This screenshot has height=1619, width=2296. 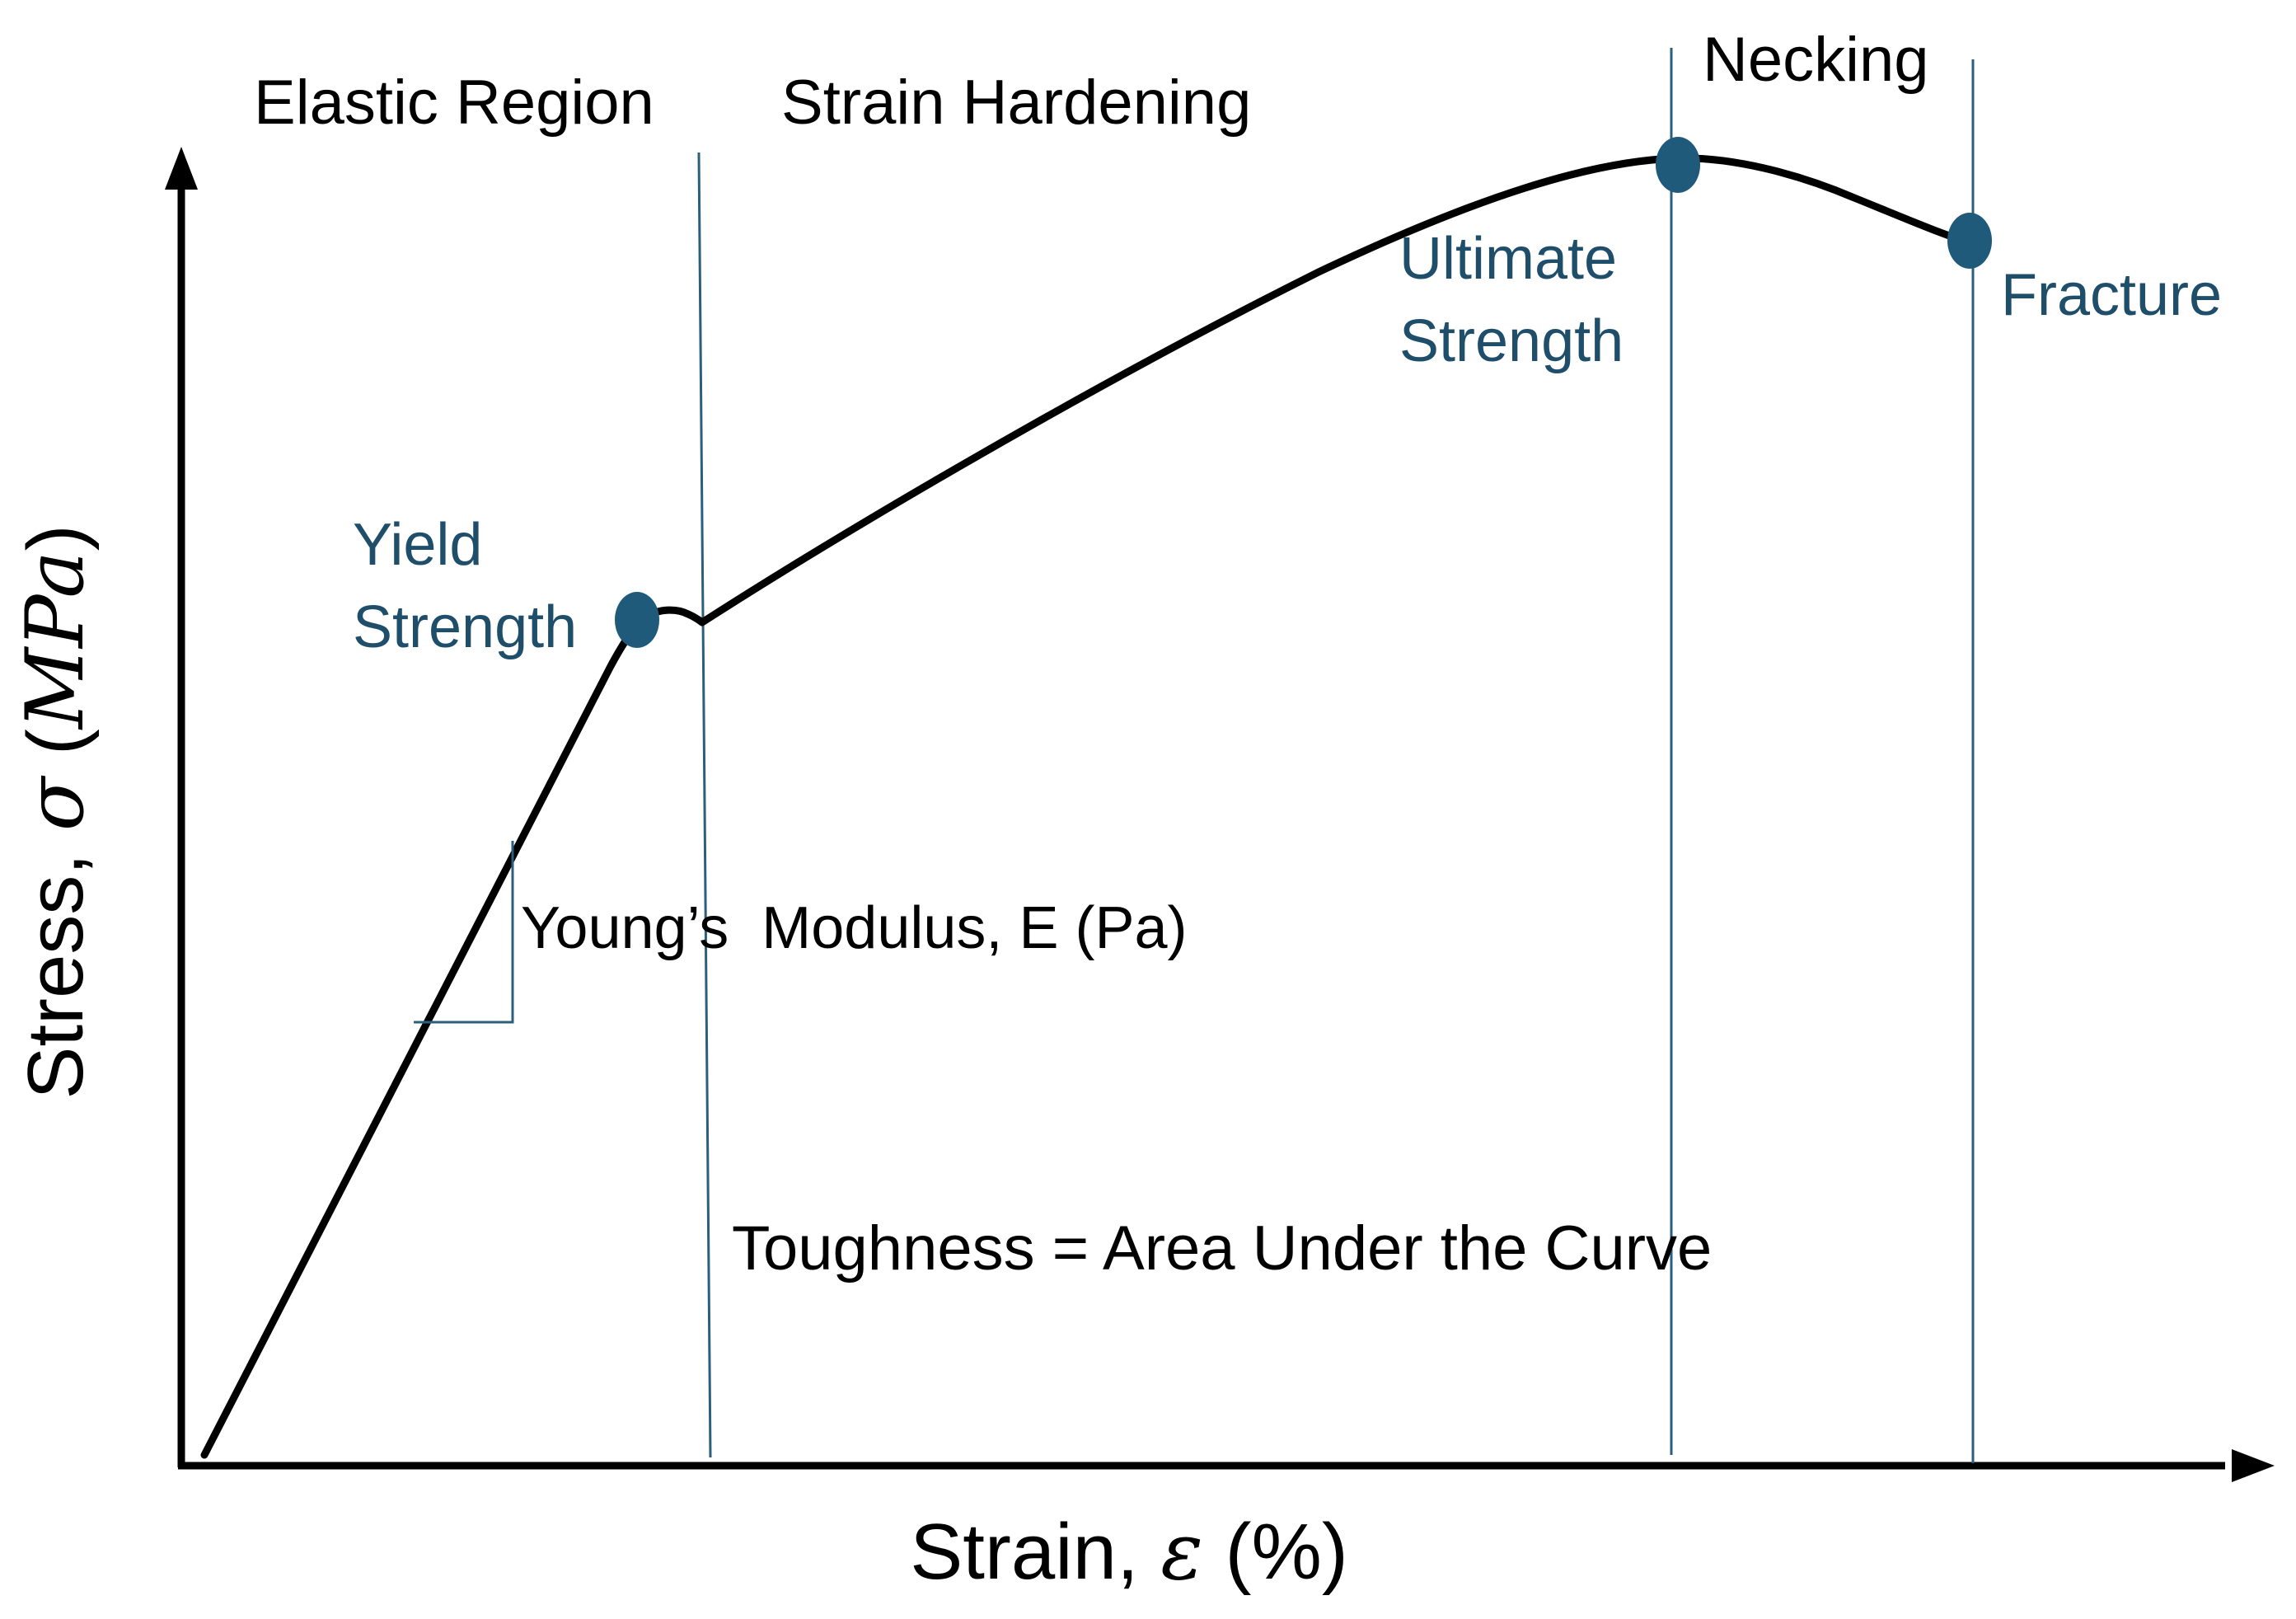 What do you see at coordinates (56, 965) in the screenshot?
I see `y-axis-label: Stress,` at bounding box center [56, 965].